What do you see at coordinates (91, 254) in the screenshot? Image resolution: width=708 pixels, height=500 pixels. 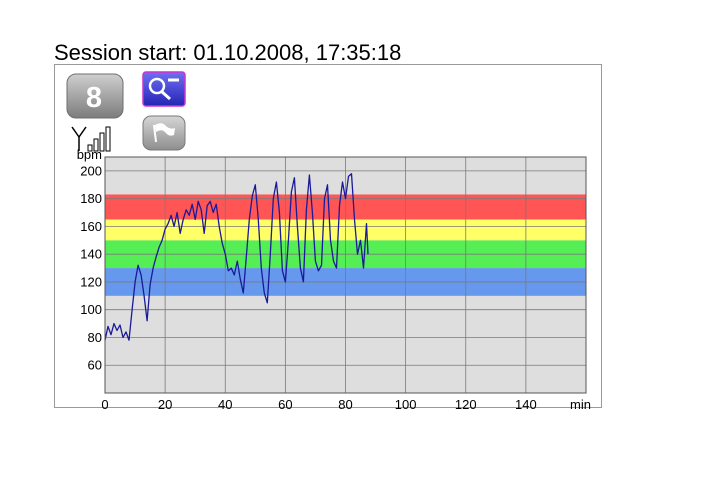 I see `y-tick-label: 140` at bounding box center [91, 254].